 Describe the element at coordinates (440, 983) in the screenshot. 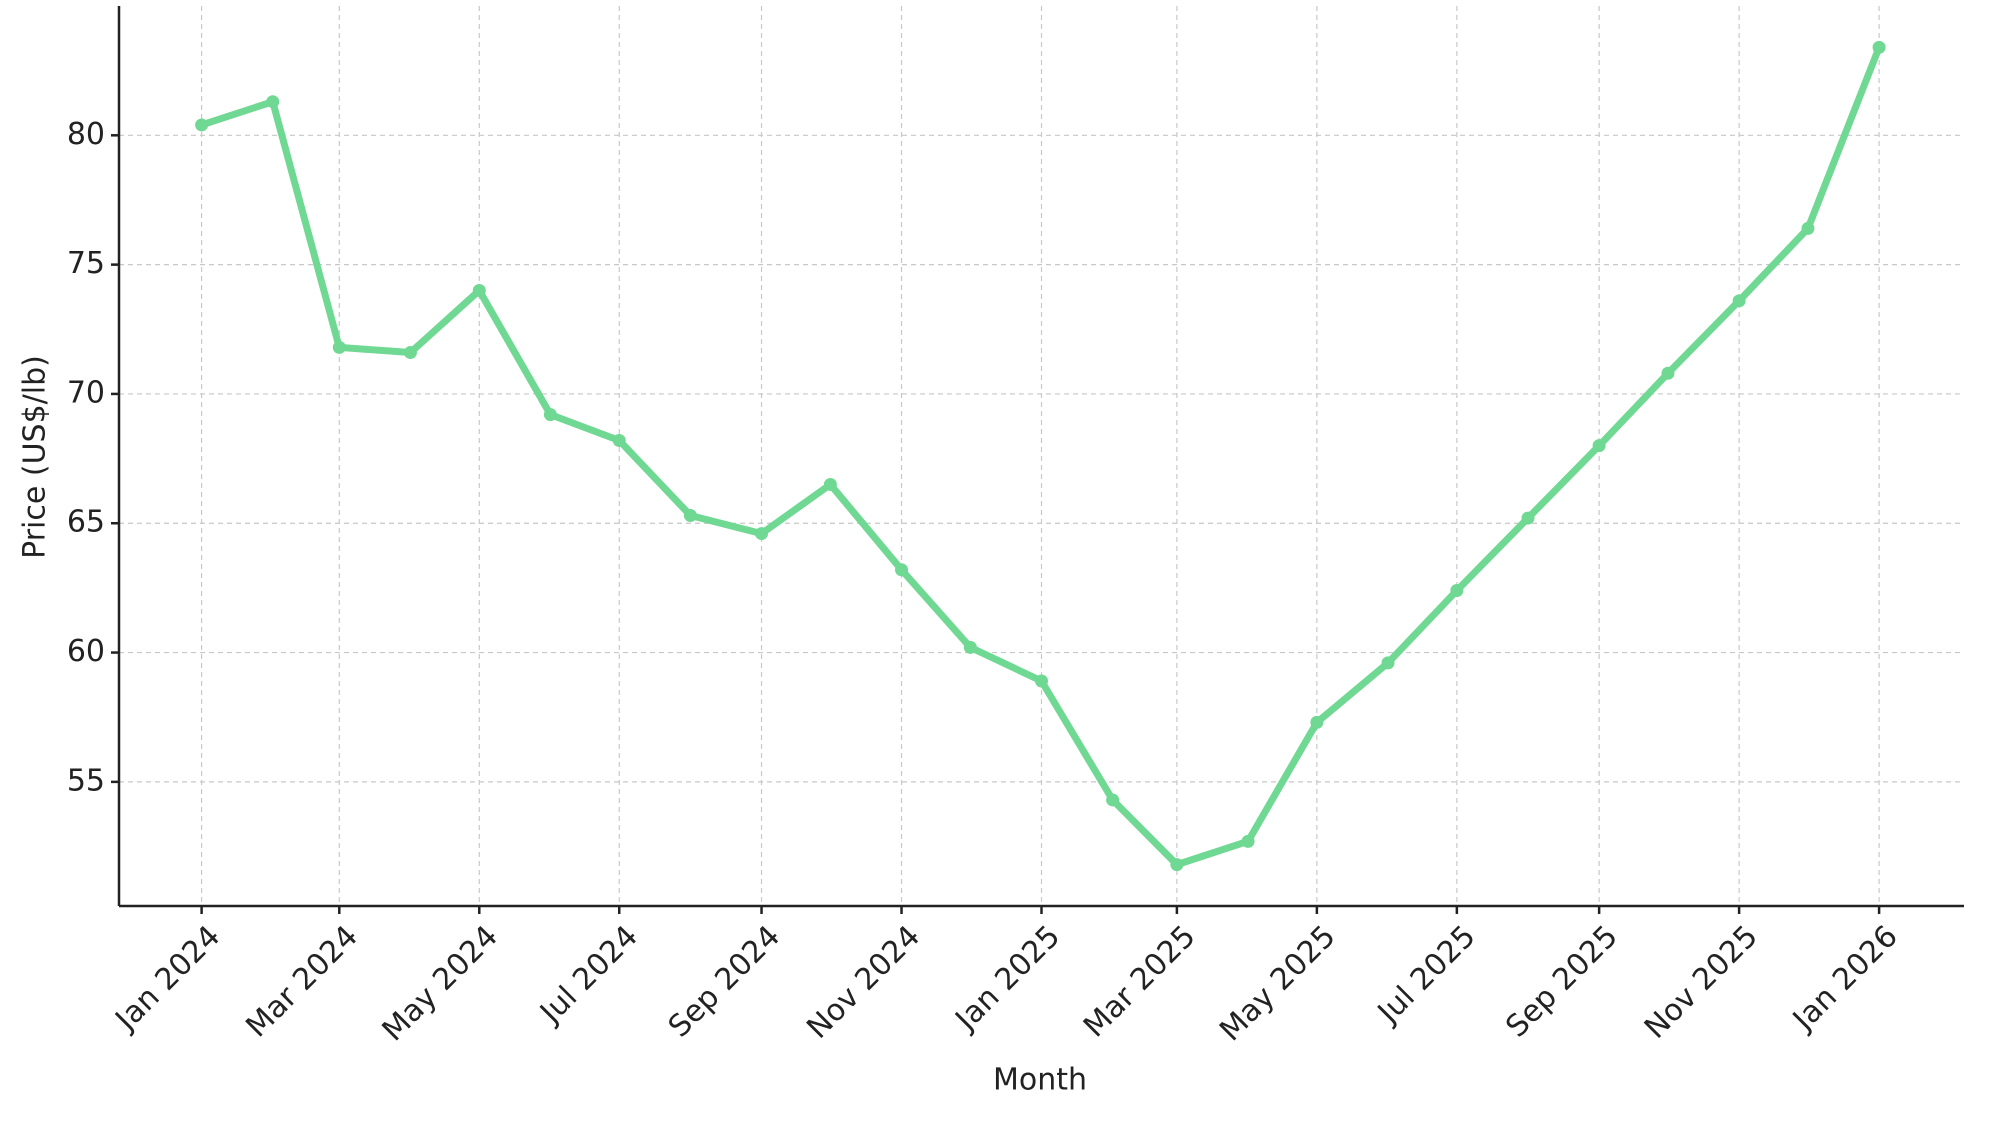

I see `x-tick-label: May 2024` at that location.